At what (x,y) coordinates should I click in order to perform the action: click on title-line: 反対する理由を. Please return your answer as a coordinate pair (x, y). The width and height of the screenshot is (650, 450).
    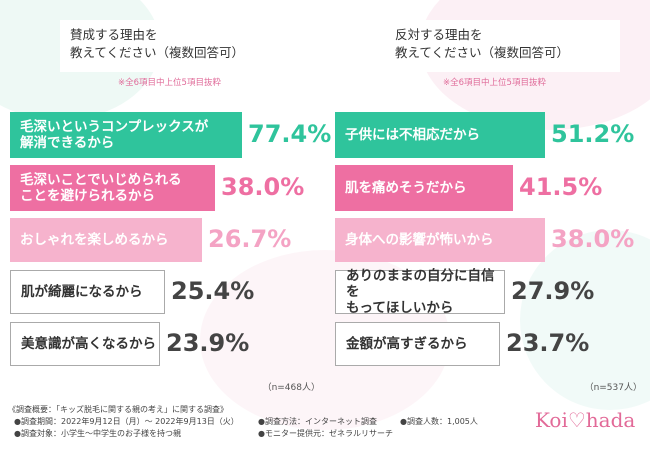
    Looking at the image, I should click on (439, 34).